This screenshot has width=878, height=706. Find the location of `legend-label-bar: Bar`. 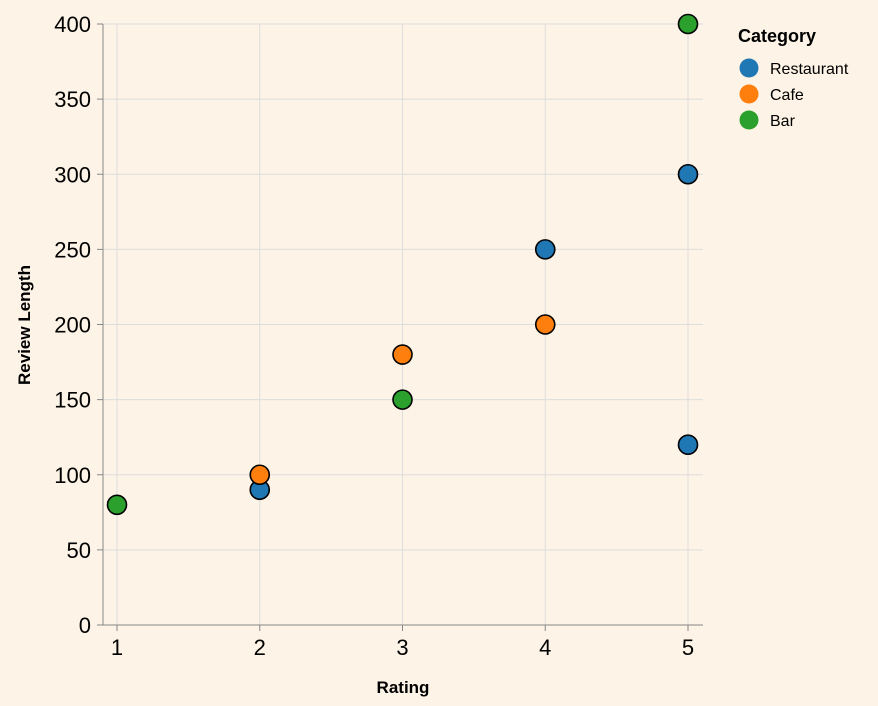

legend-label-bar: Bar is located at coordinates (783, 121).